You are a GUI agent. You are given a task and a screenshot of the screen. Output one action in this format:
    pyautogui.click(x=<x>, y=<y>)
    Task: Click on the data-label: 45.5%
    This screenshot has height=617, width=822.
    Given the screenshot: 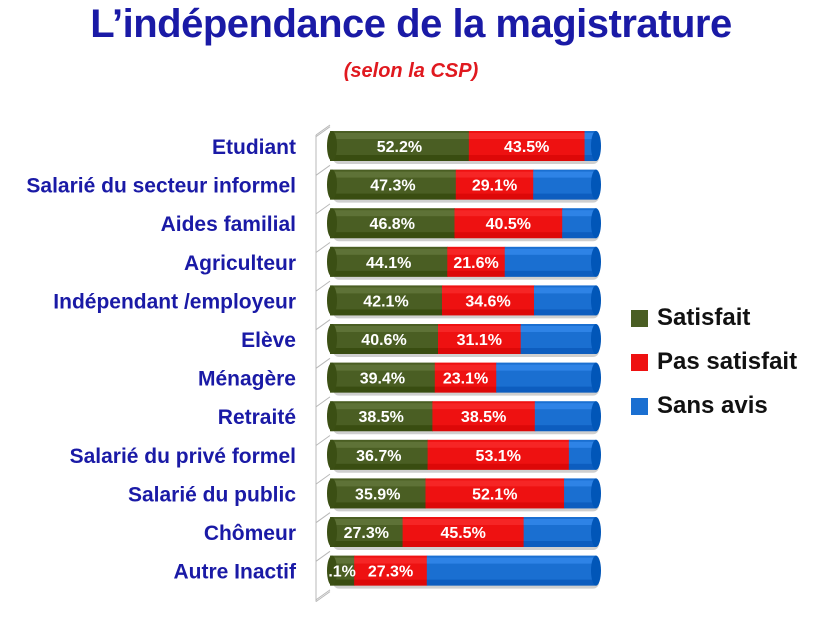 What is the action you would take?
    pyautogui.click(x=462, y=533)
    